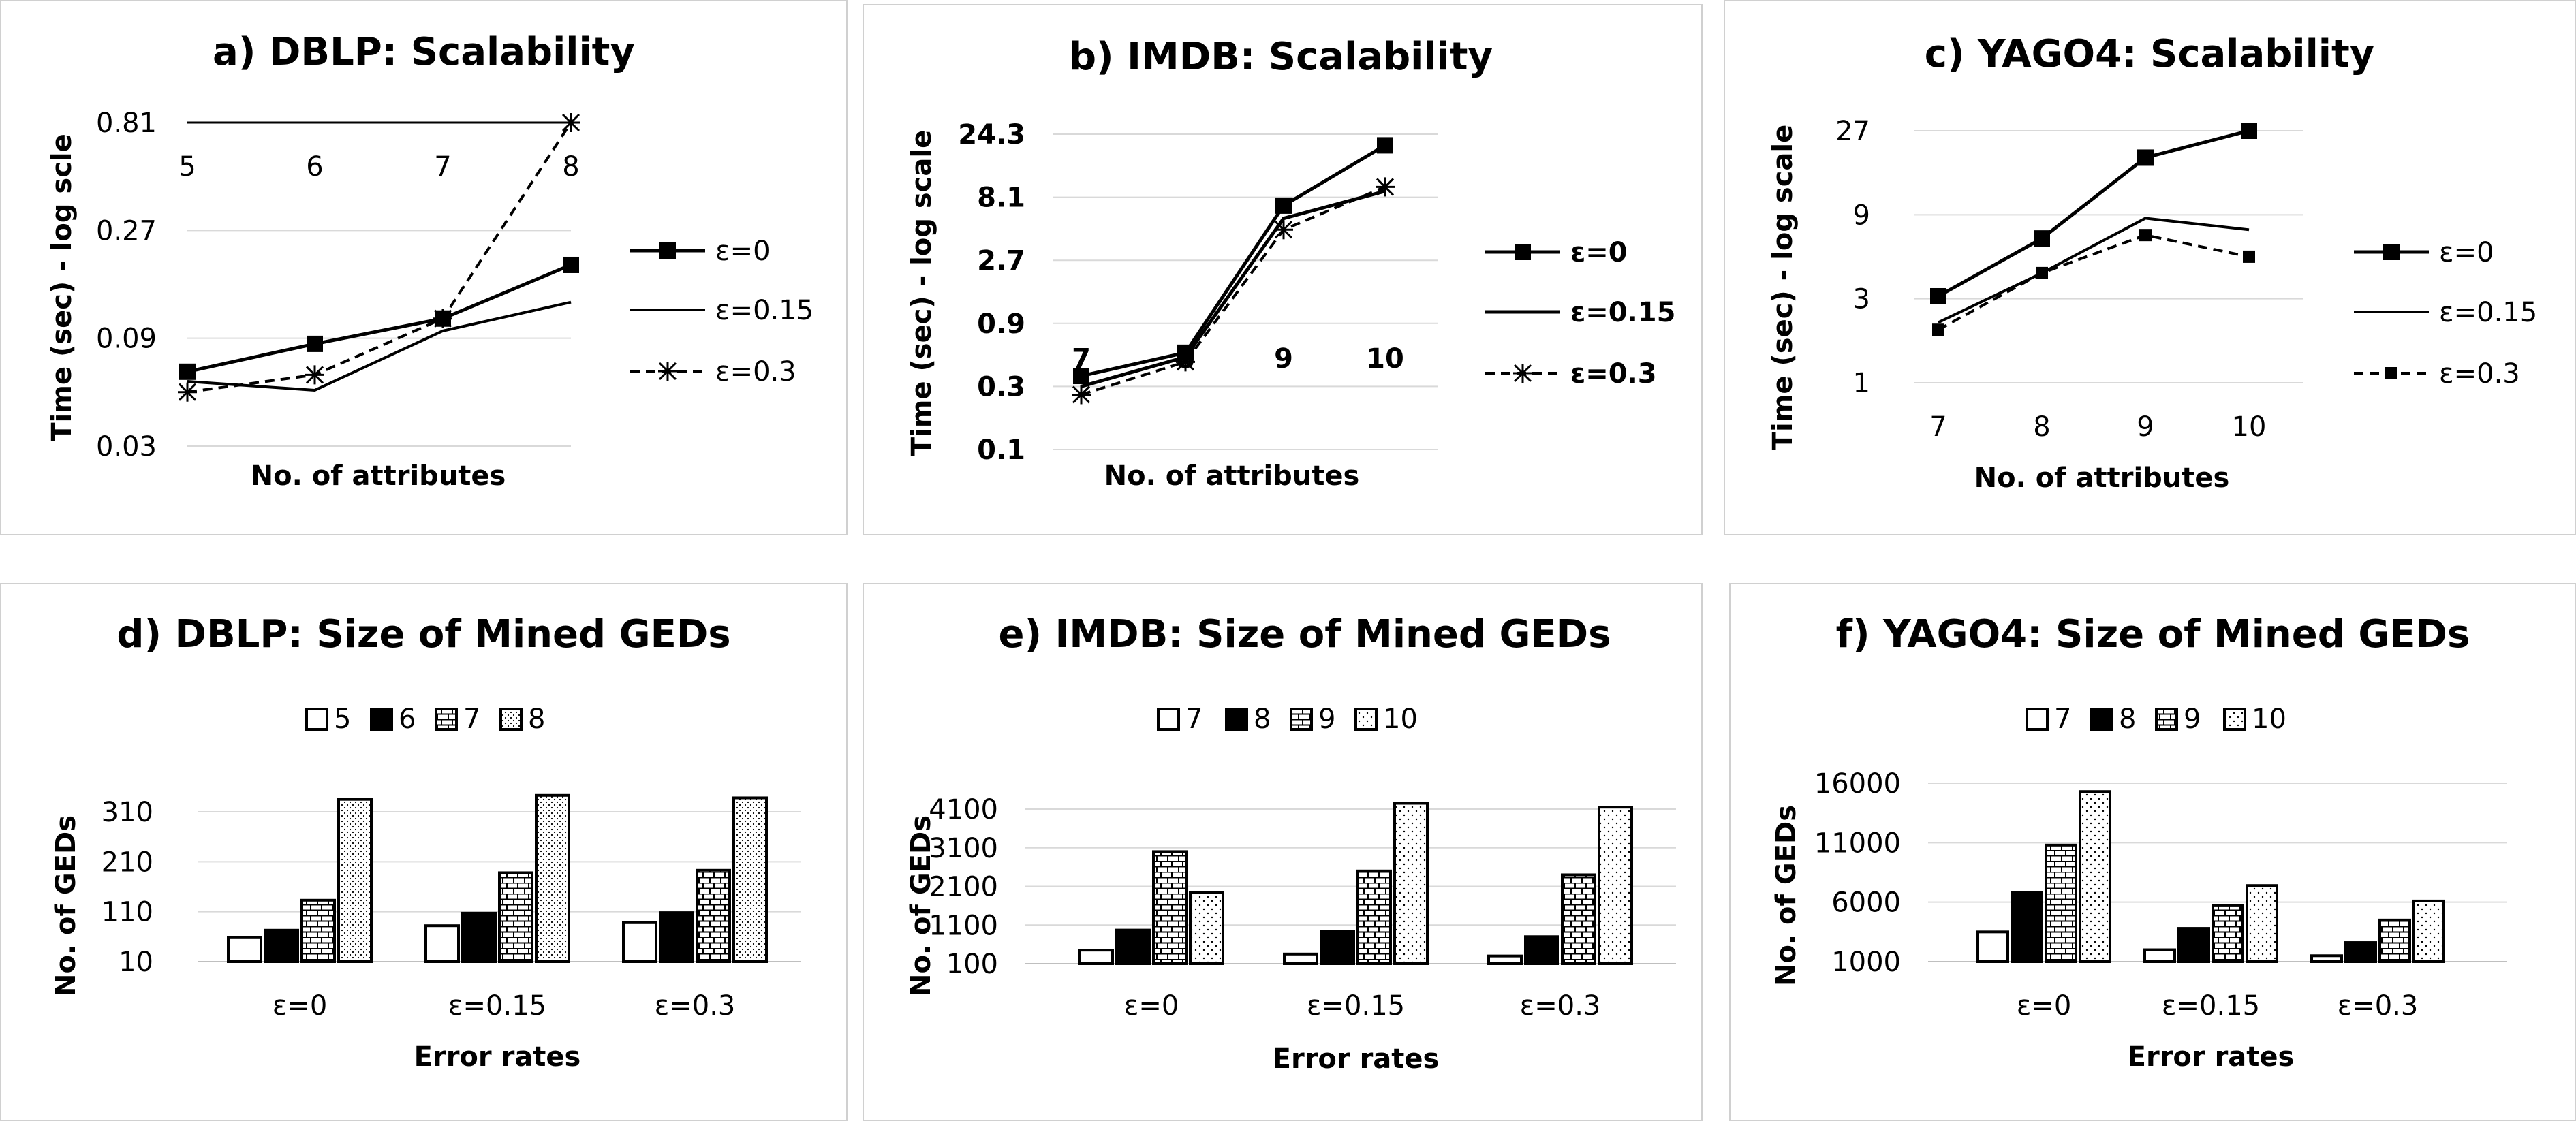  What do you see at coordinates (126, 446) in the screenshot?
I see `chart-a-ytick: 0.03` at bounding box center [126, 446].